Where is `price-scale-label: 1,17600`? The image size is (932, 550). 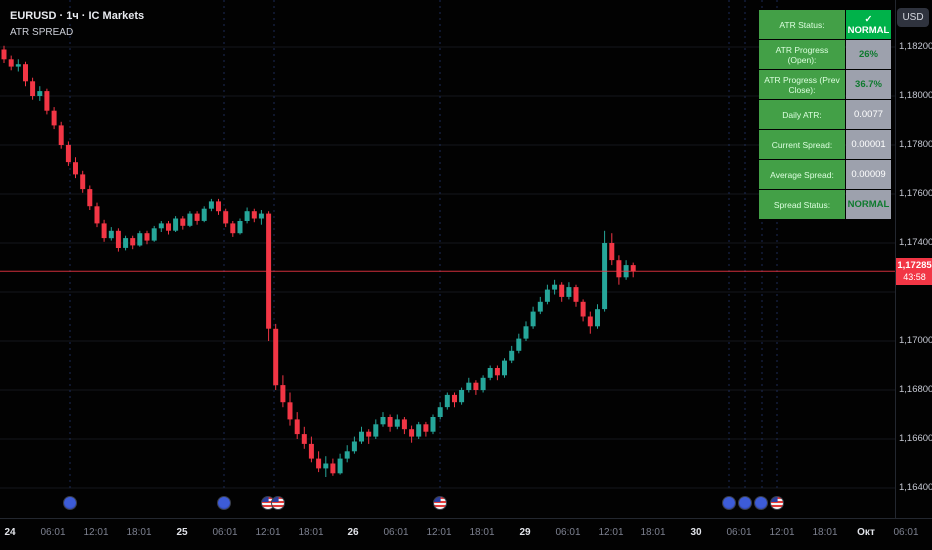
price-scale-label: 1,17600 is located at coordinates (915, 194).